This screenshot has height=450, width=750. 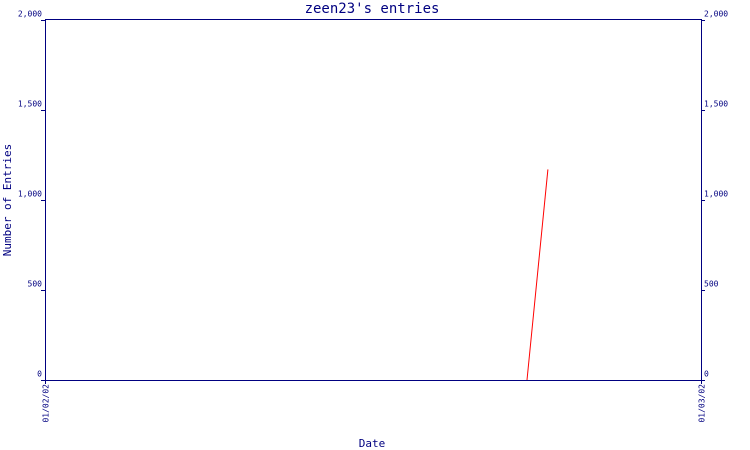 What do you see at coordinates (35, 284) in the screenshot?
I see `y-tick-label-left: 500` at bounding box center [35, 284].